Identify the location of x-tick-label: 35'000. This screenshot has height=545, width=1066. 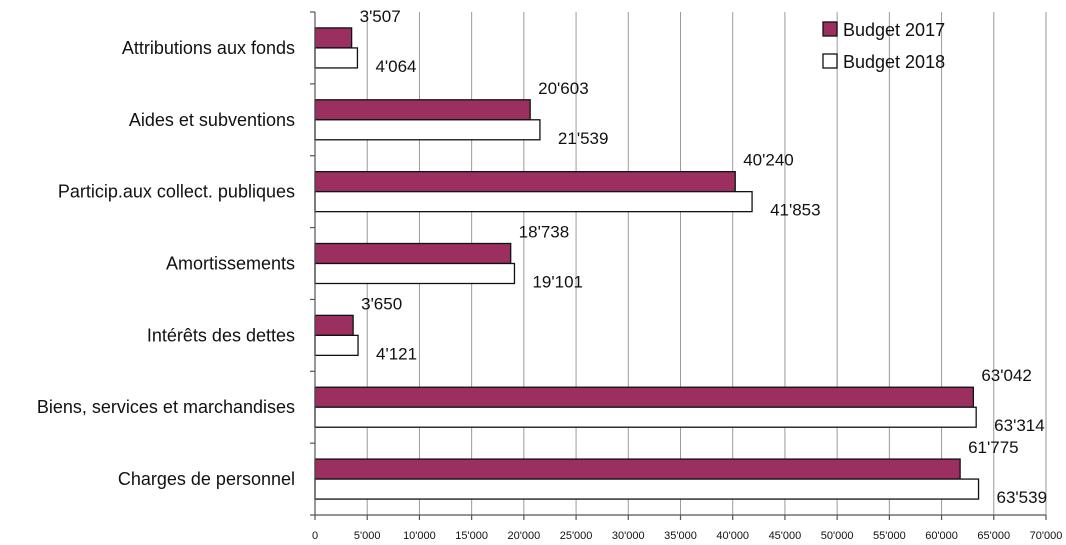
(680, 536).